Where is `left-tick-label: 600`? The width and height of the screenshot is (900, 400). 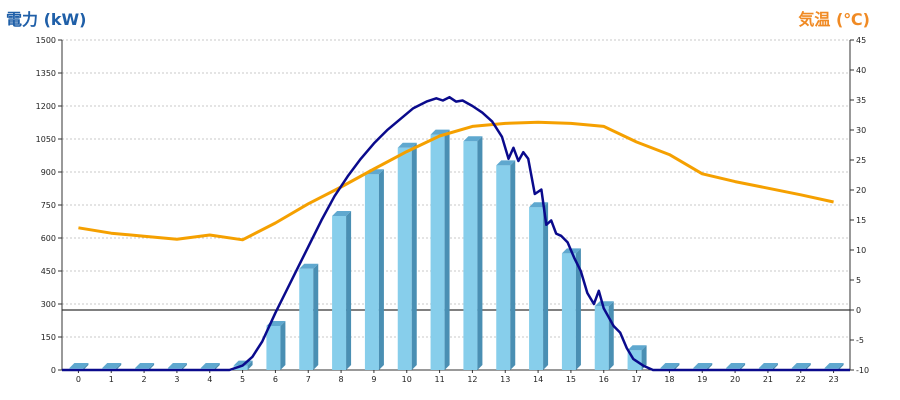 left-tick-label: 600 is located at coordinates (48, 238).